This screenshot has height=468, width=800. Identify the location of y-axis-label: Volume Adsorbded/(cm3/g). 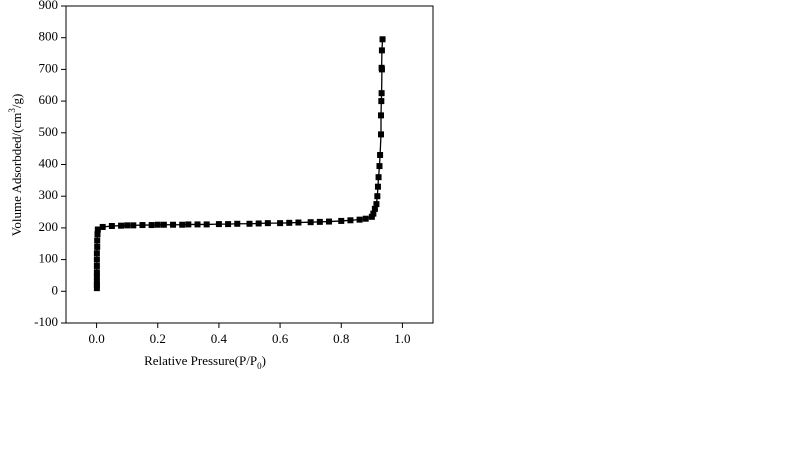
(15, 165).